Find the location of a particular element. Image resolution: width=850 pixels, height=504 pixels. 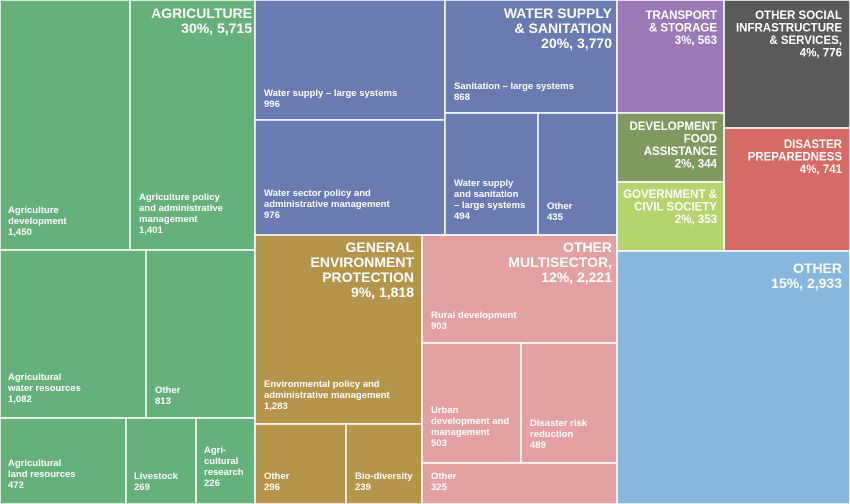

category-header-water-supply-sanitation: WATER SUPPLY & SANITATION 20%, 3,770 is located at coordinates (558, 28).